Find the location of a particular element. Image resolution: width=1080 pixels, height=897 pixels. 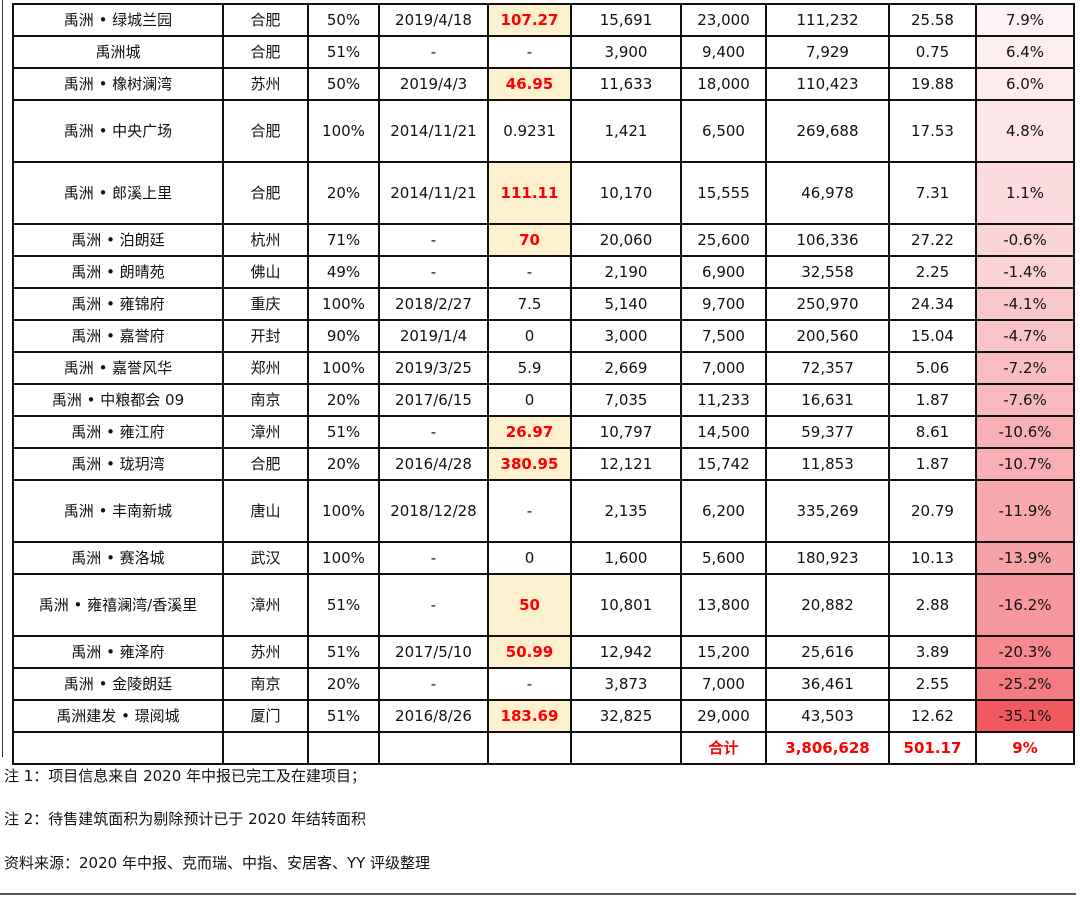

col8-cell: 43,503 is located at coordinates (827, 716).